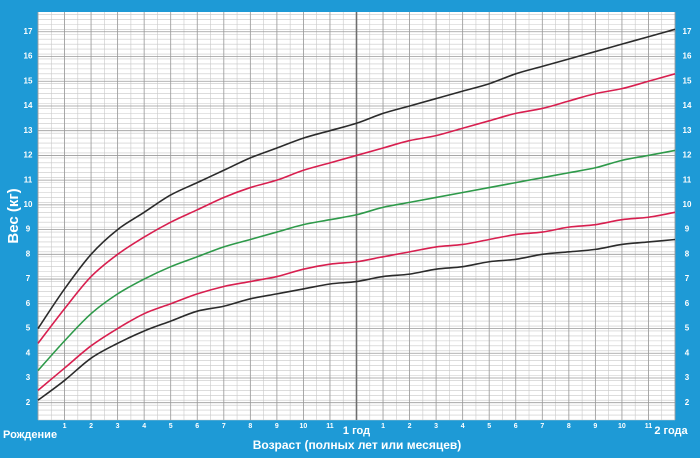  Describe the element at coordinates (28, 204) in the screenshot. I see `y-tick-label: 10` at that location.